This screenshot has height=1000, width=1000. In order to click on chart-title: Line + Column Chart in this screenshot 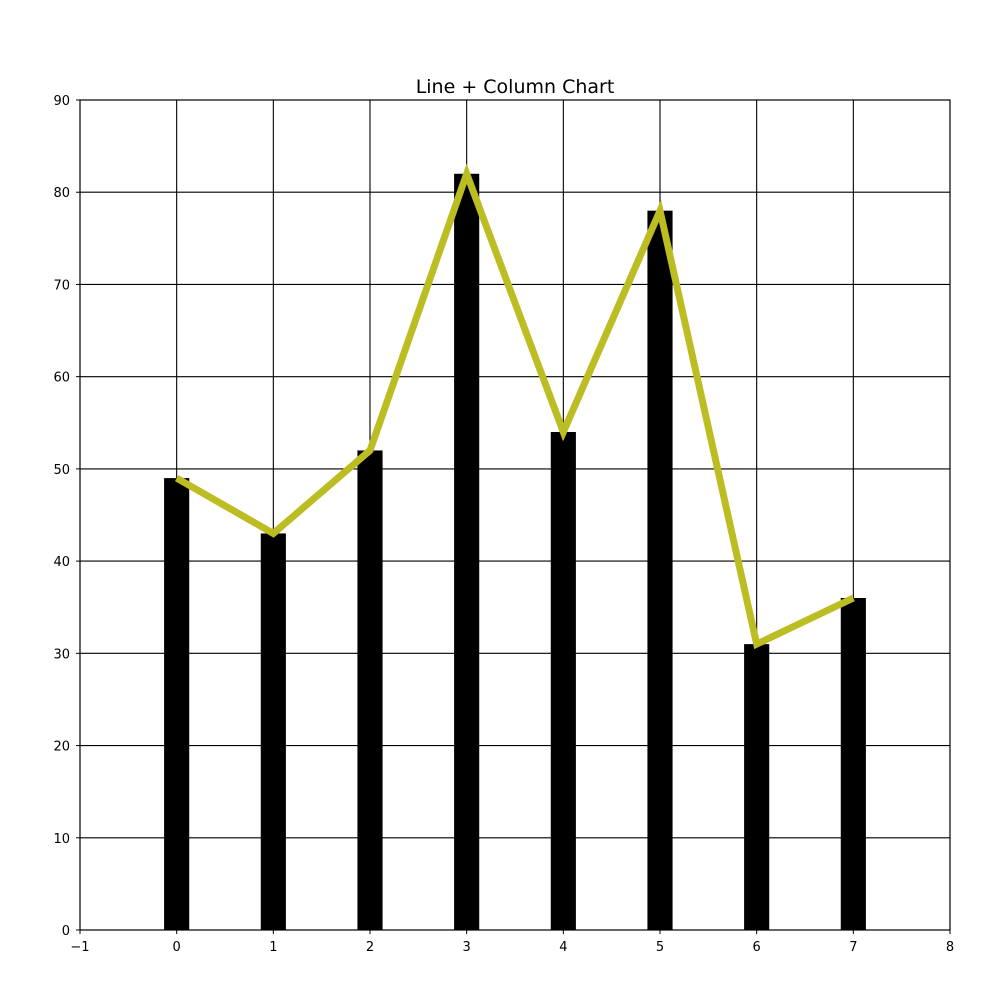, I will do `click(515, 87)`.